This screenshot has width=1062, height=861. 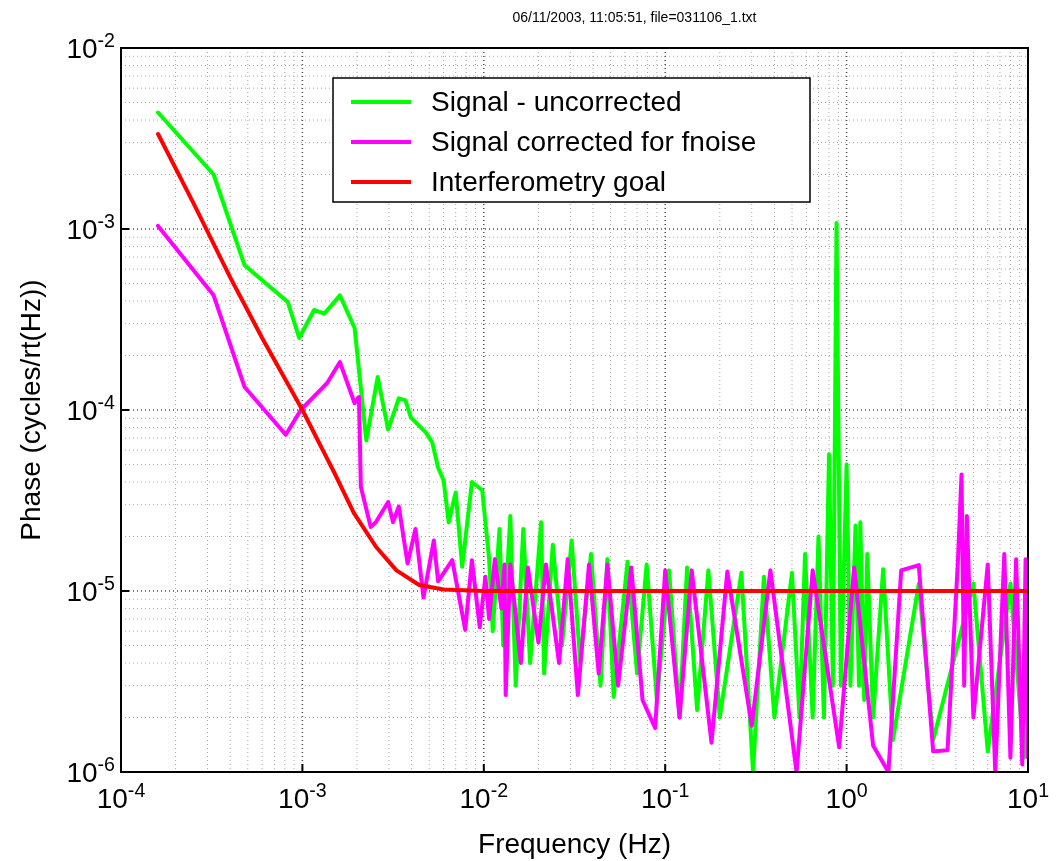 What do you see at coordinates (90, 46) in the screenshot?
I see `y-tick-label: 10$^{-2}$` at bounding box center [90, 46].